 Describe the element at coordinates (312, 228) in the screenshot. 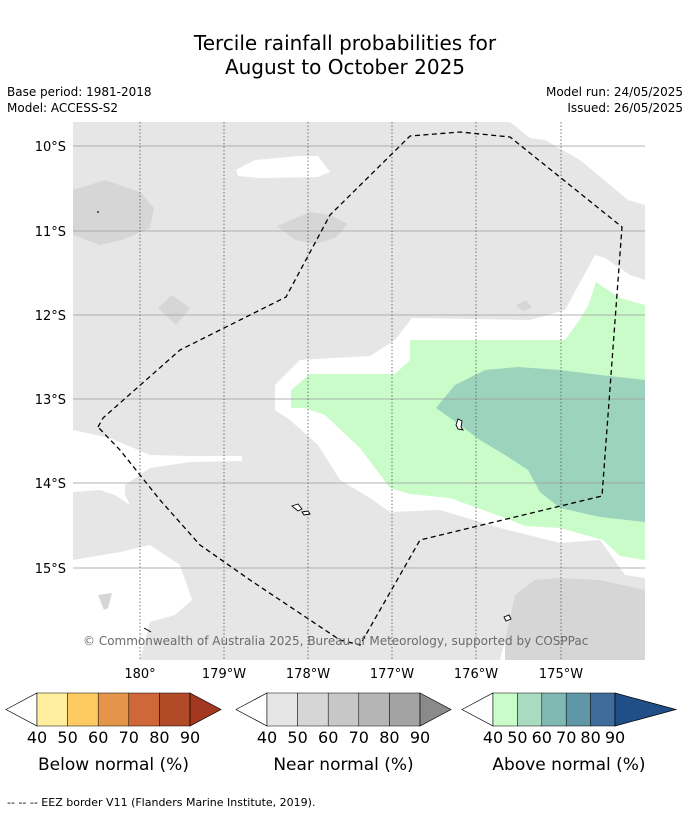

I see `near-normal-50-north` at that location.